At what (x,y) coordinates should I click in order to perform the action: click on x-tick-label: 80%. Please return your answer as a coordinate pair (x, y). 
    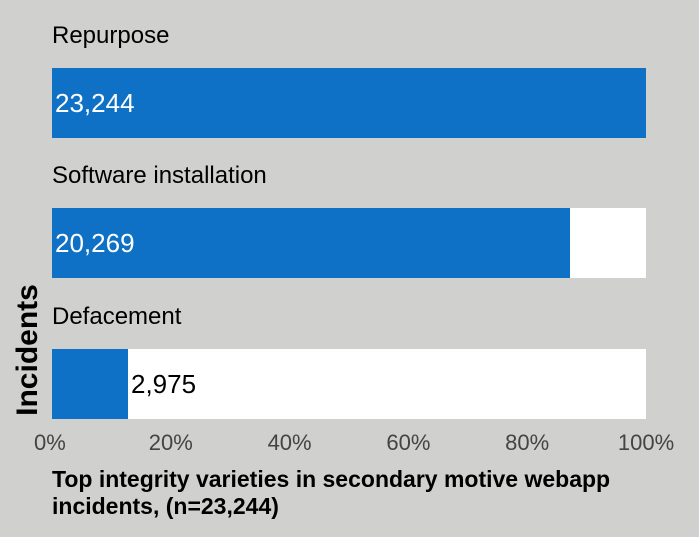
    Looking at the image, I should click on (527, 442).